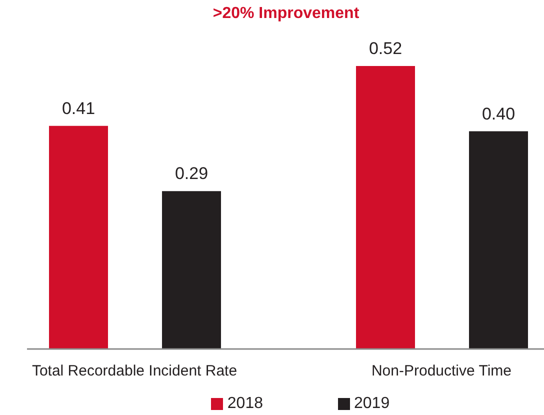 This screenshot has width=544, height=415. What do you see at coordinates (79, 108) in the screenshot?
I see `data-label: 0.41` at bounding box center [79, 108].